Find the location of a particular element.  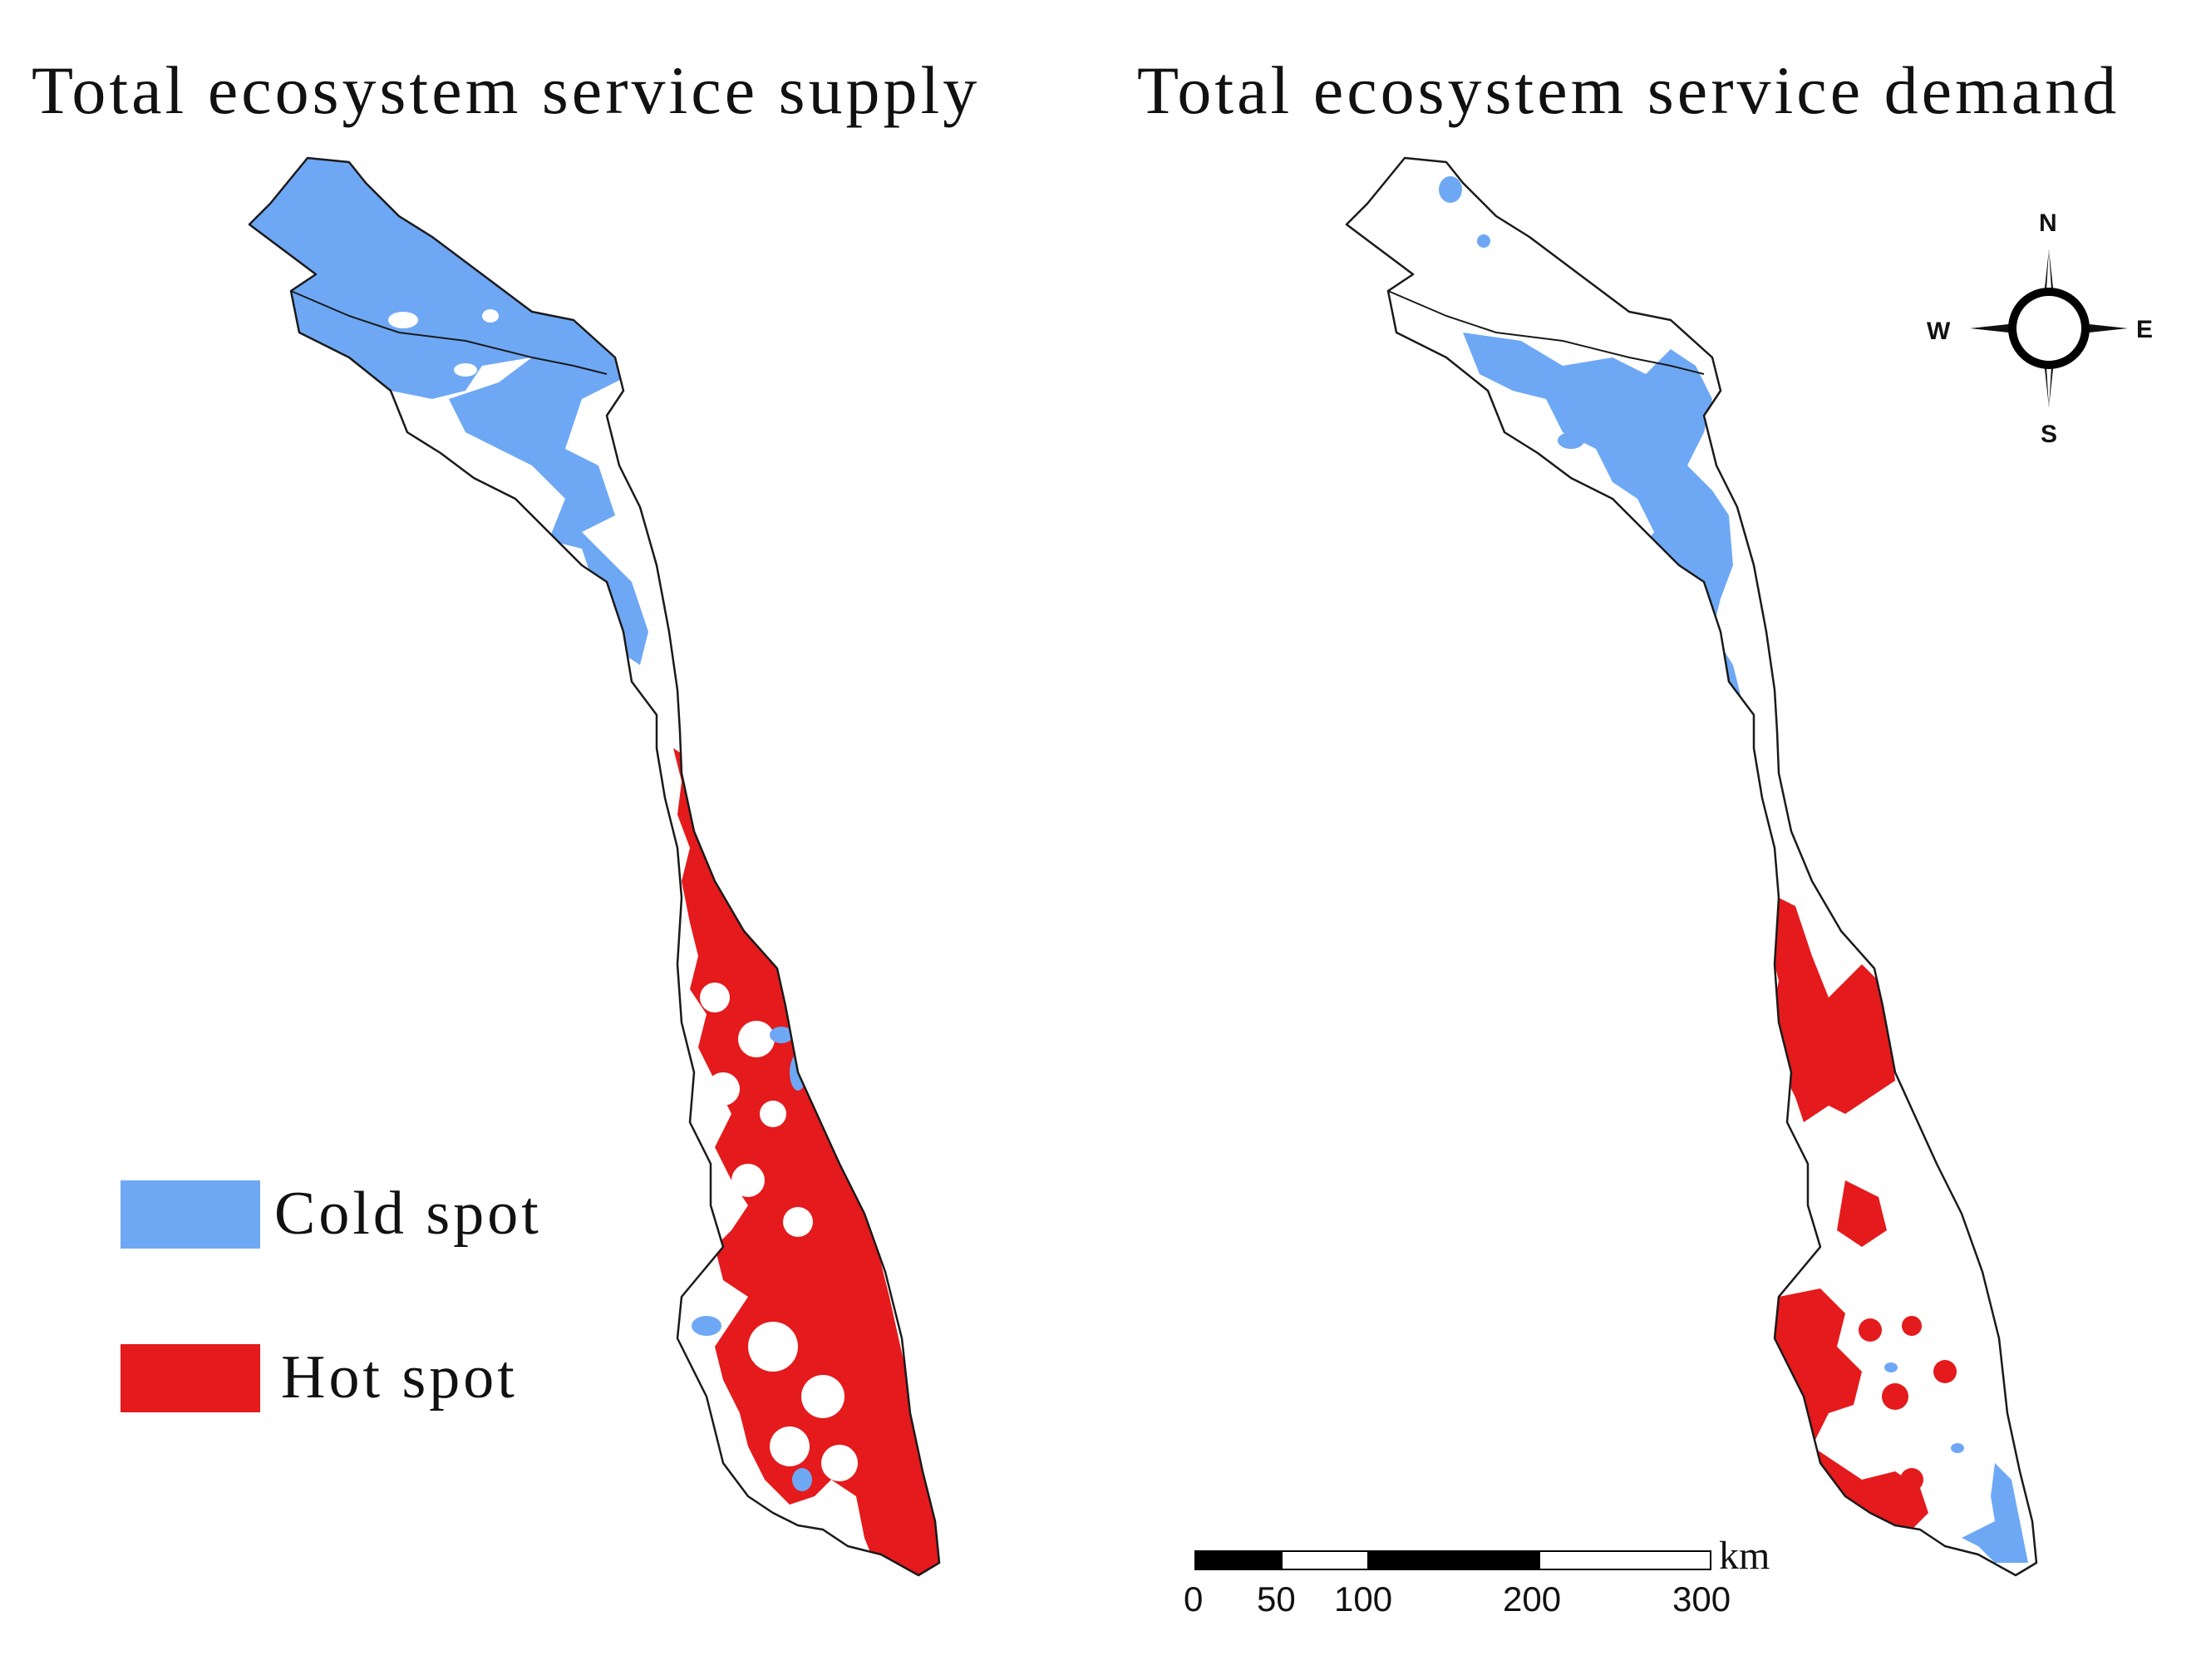

demand-cold-region is located at coordinates (1605, 532).